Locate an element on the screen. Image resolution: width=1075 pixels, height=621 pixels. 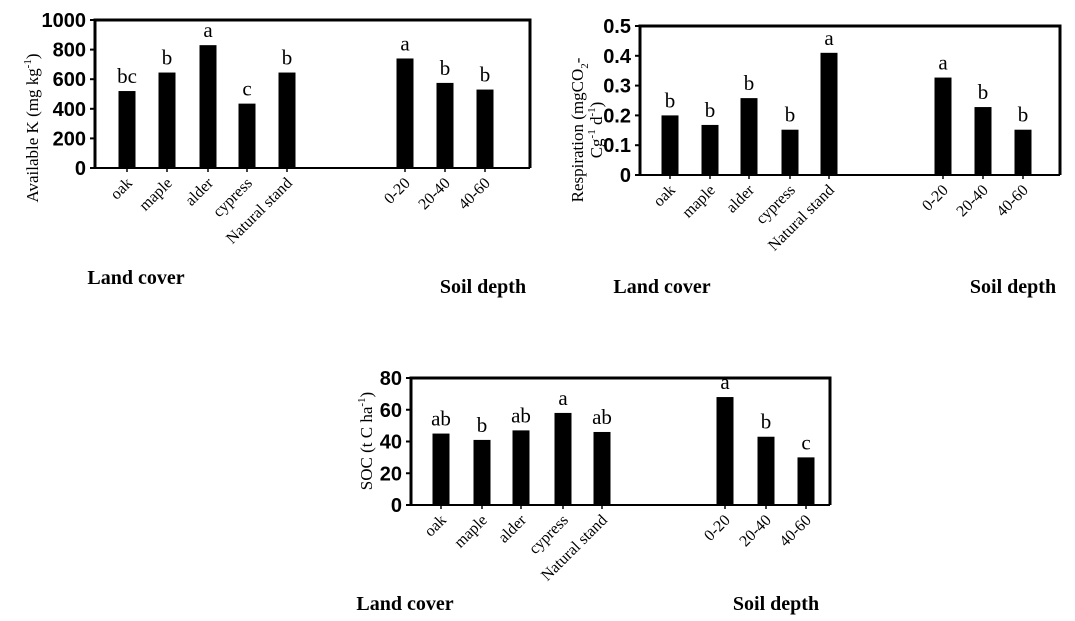
y-tick-label: 0.3 is located at coordinates (617, 87).